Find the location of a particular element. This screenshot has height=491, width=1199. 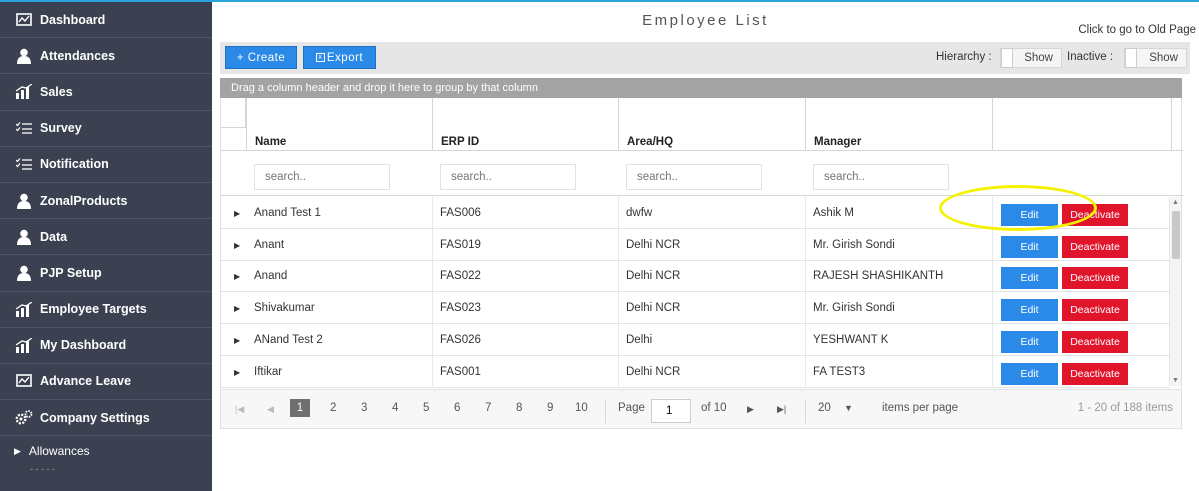

cell-name: ANand Test 2 is located at coordinates (288, 340).